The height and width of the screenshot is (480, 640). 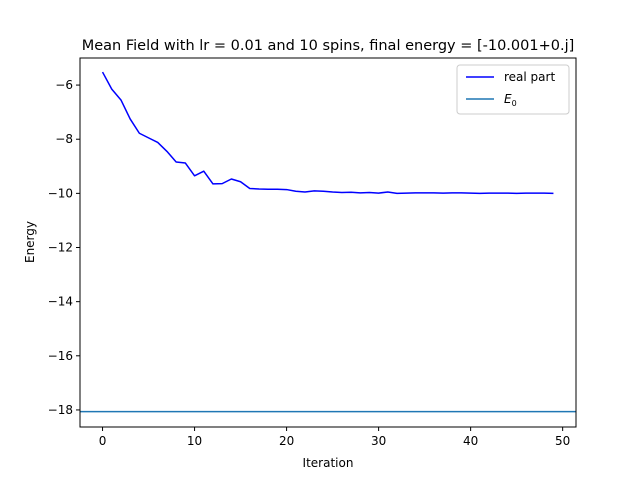 What do you see at coordinates (60, 193) in the screenshot?
I see `y-tick-label: −10` at bounding box center [60, 193].